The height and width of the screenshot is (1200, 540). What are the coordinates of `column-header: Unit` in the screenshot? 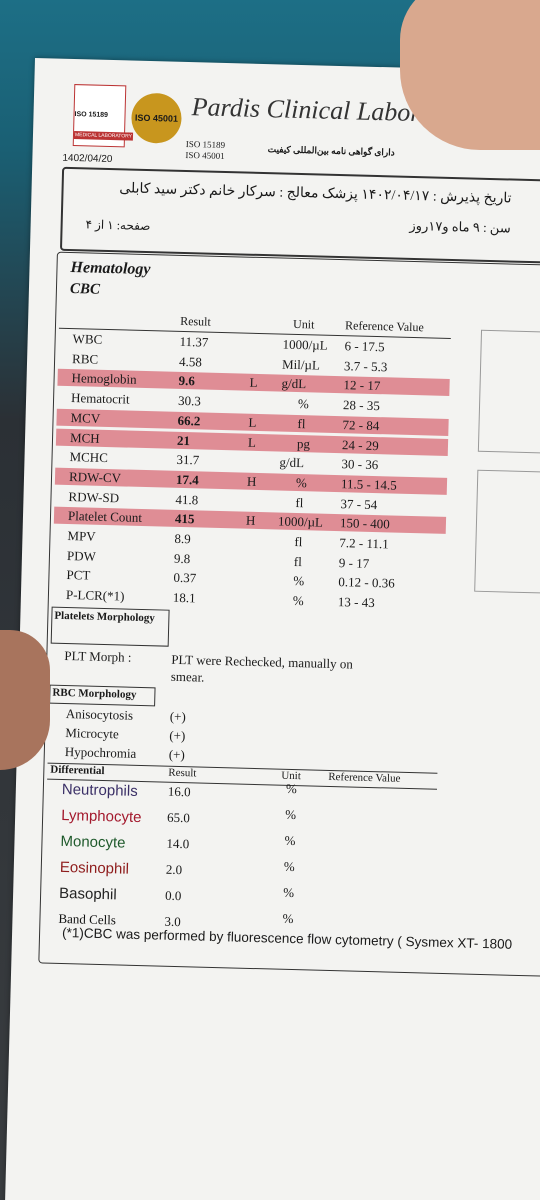 It's located at (303, 324).